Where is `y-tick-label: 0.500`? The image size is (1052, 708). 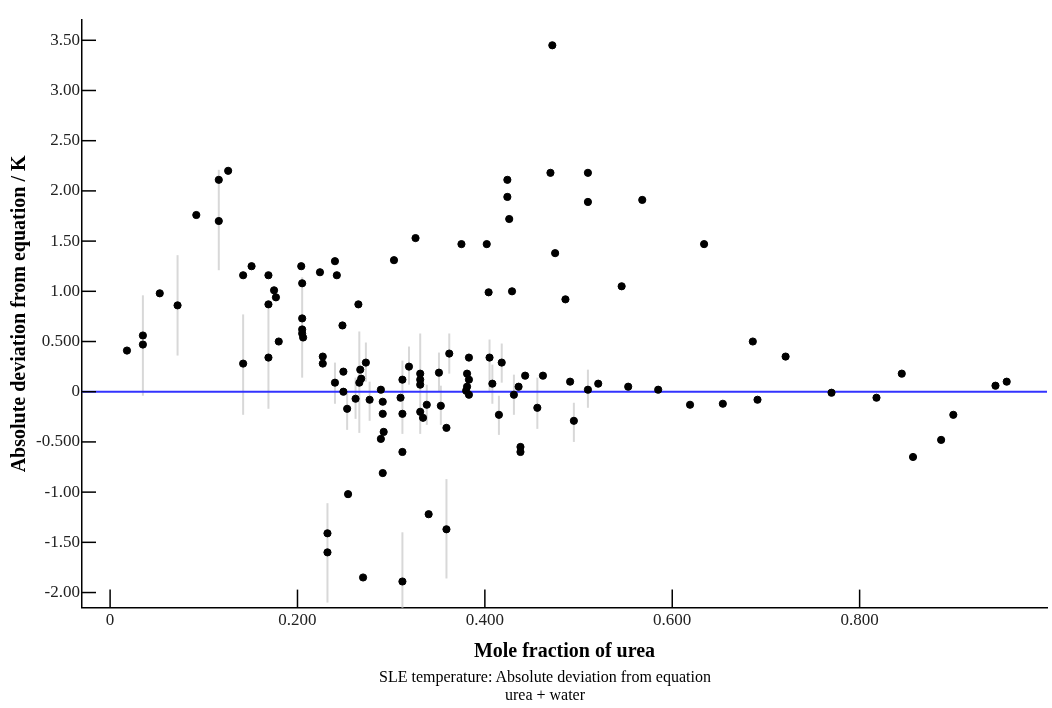
y-tick-label: 0.500 is located at coordinates (60, 340).